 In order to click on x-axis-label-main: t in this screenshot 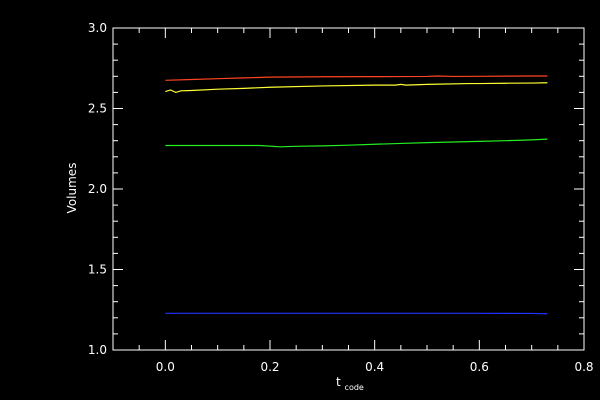, I will do `click(338, 382)`.